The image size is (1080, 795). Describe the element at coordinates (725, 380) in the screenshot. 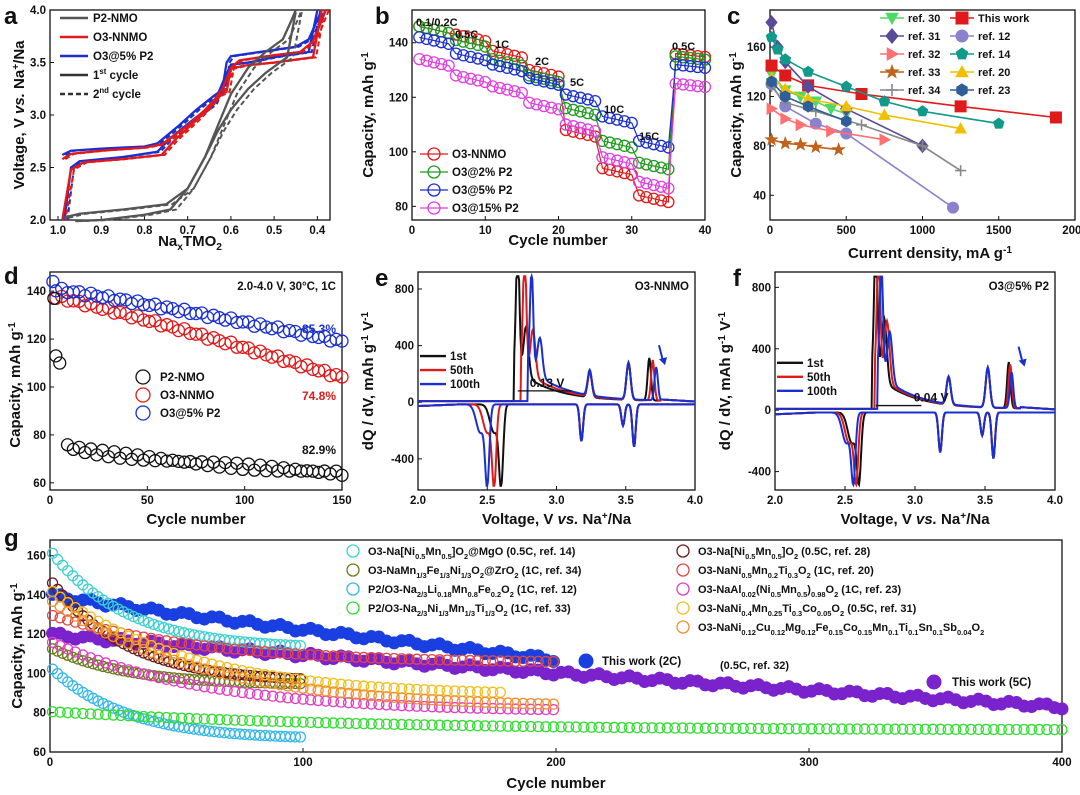

I see `y-axis-label: dQ / dV, mAh g-1 V-1` at that location.